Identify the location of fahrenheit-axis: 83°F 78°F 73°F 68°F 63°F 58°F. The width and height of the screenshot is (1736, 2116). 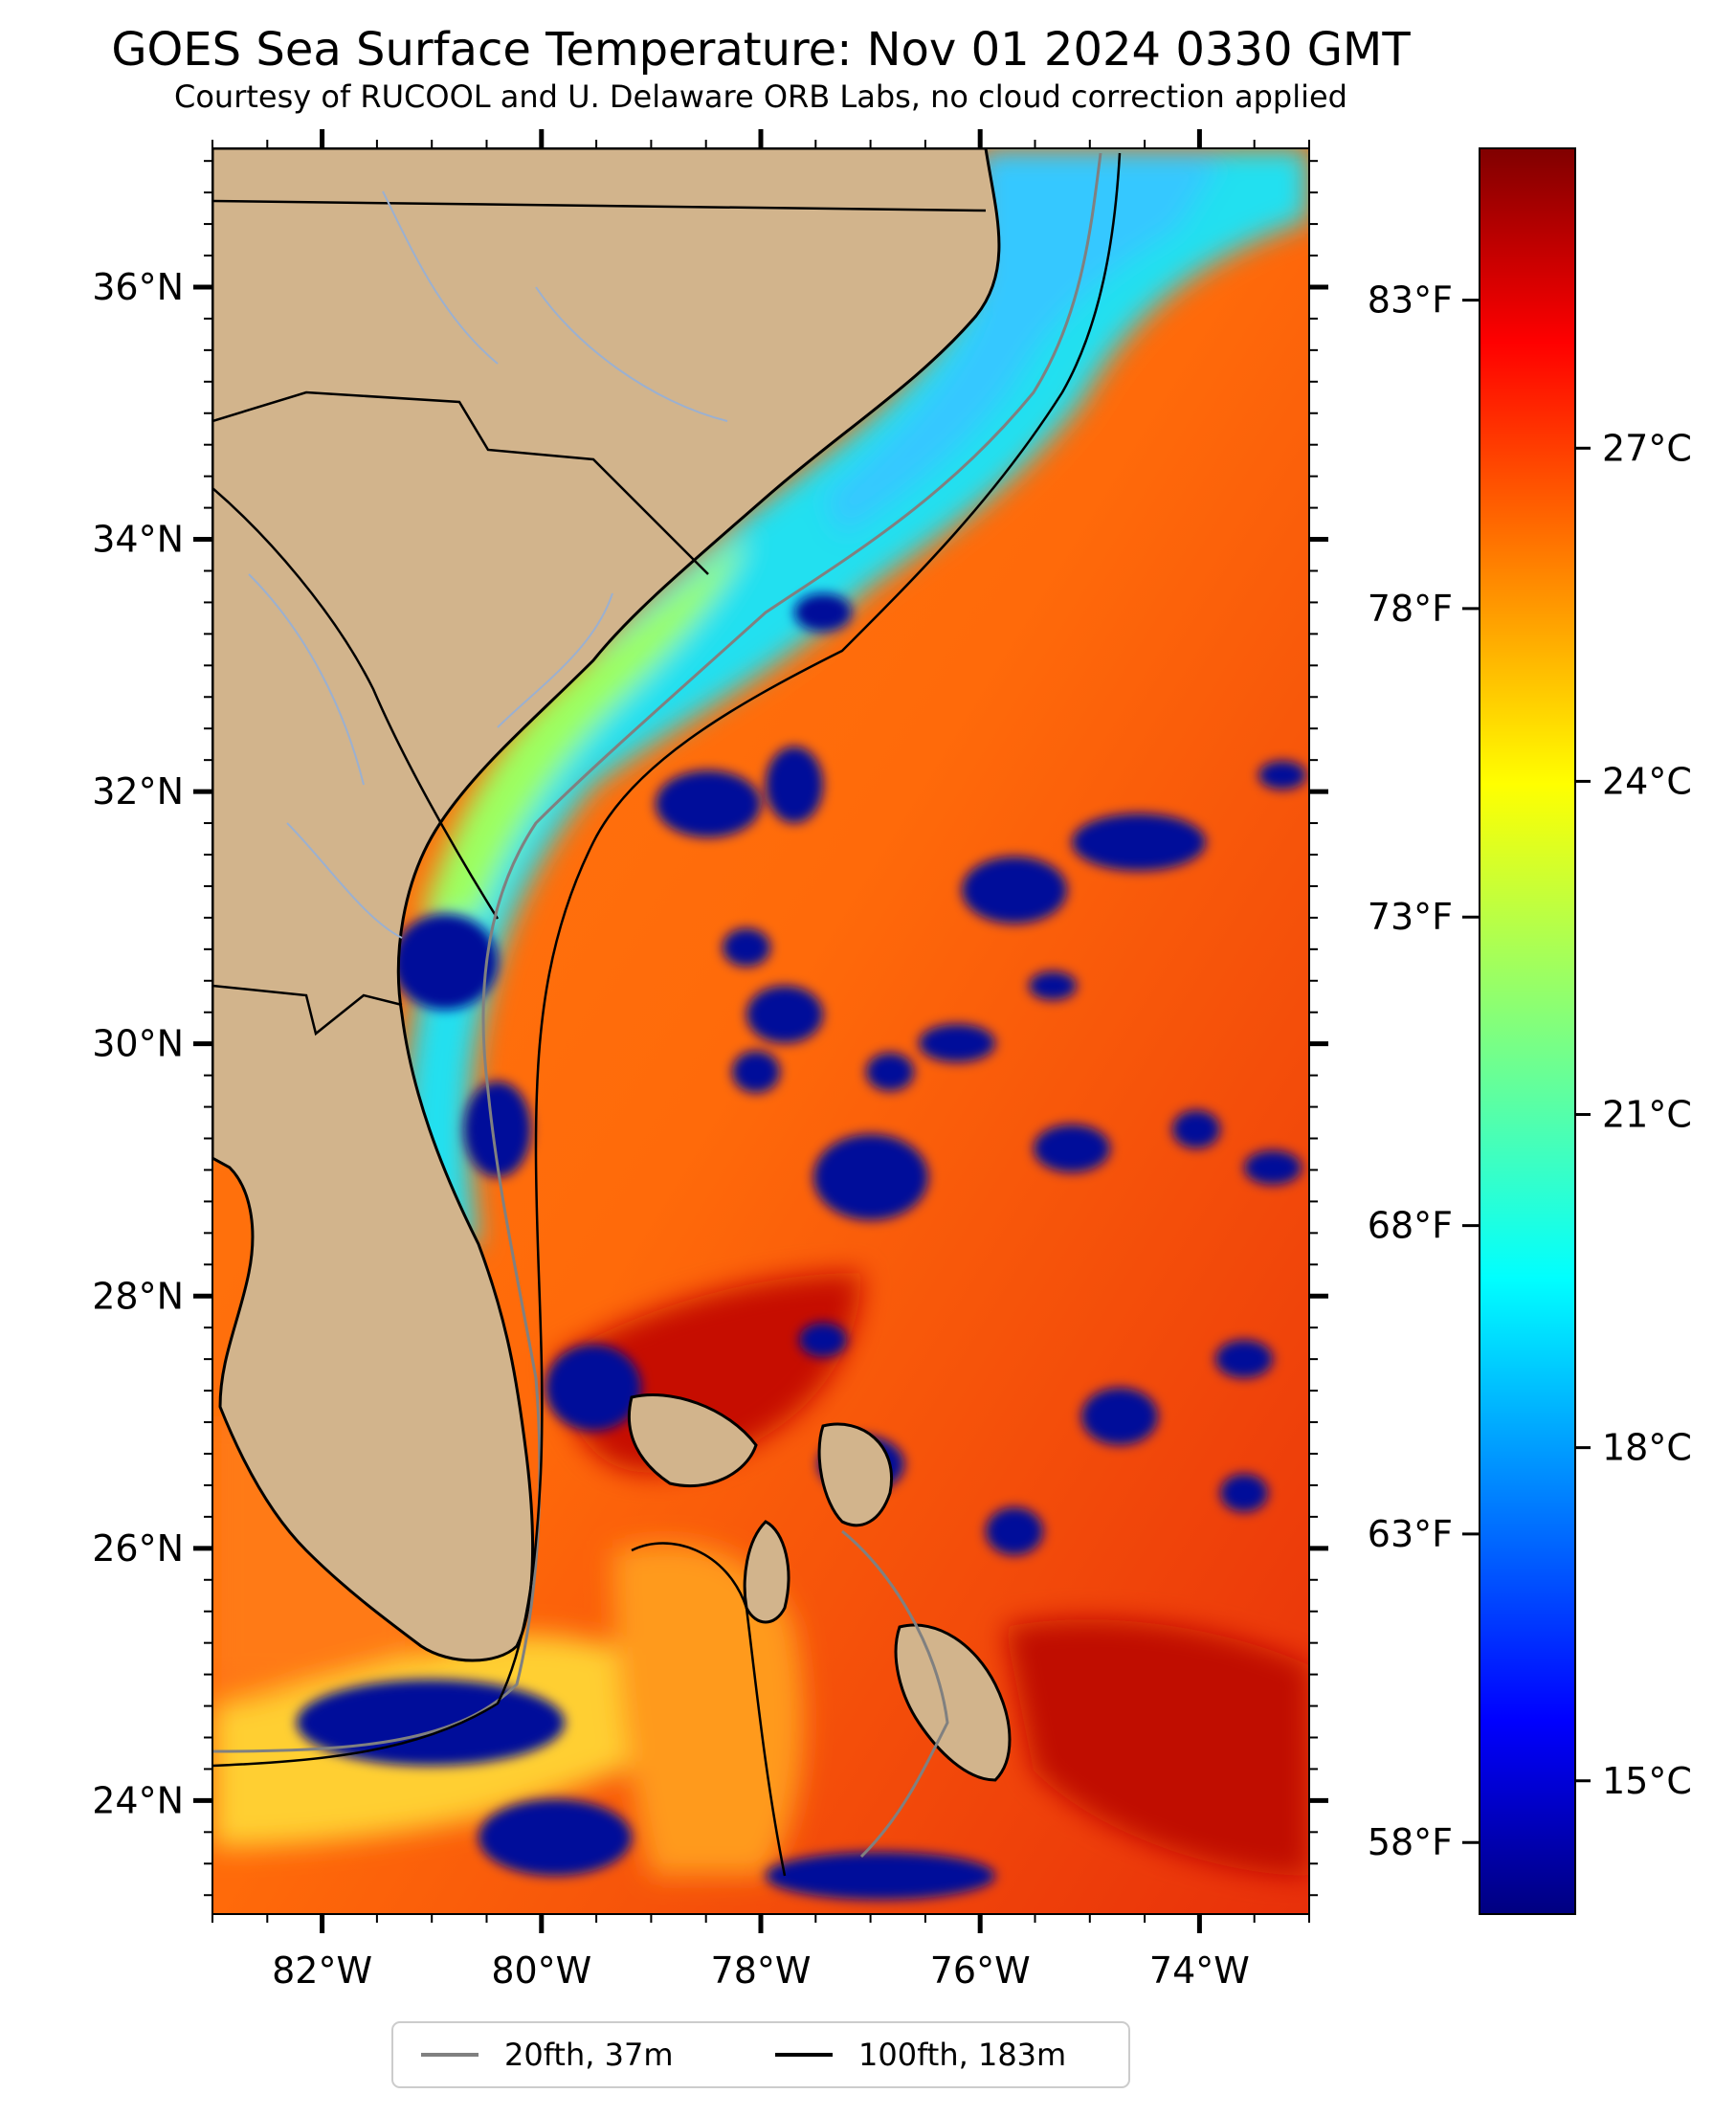
(1424, 1071).